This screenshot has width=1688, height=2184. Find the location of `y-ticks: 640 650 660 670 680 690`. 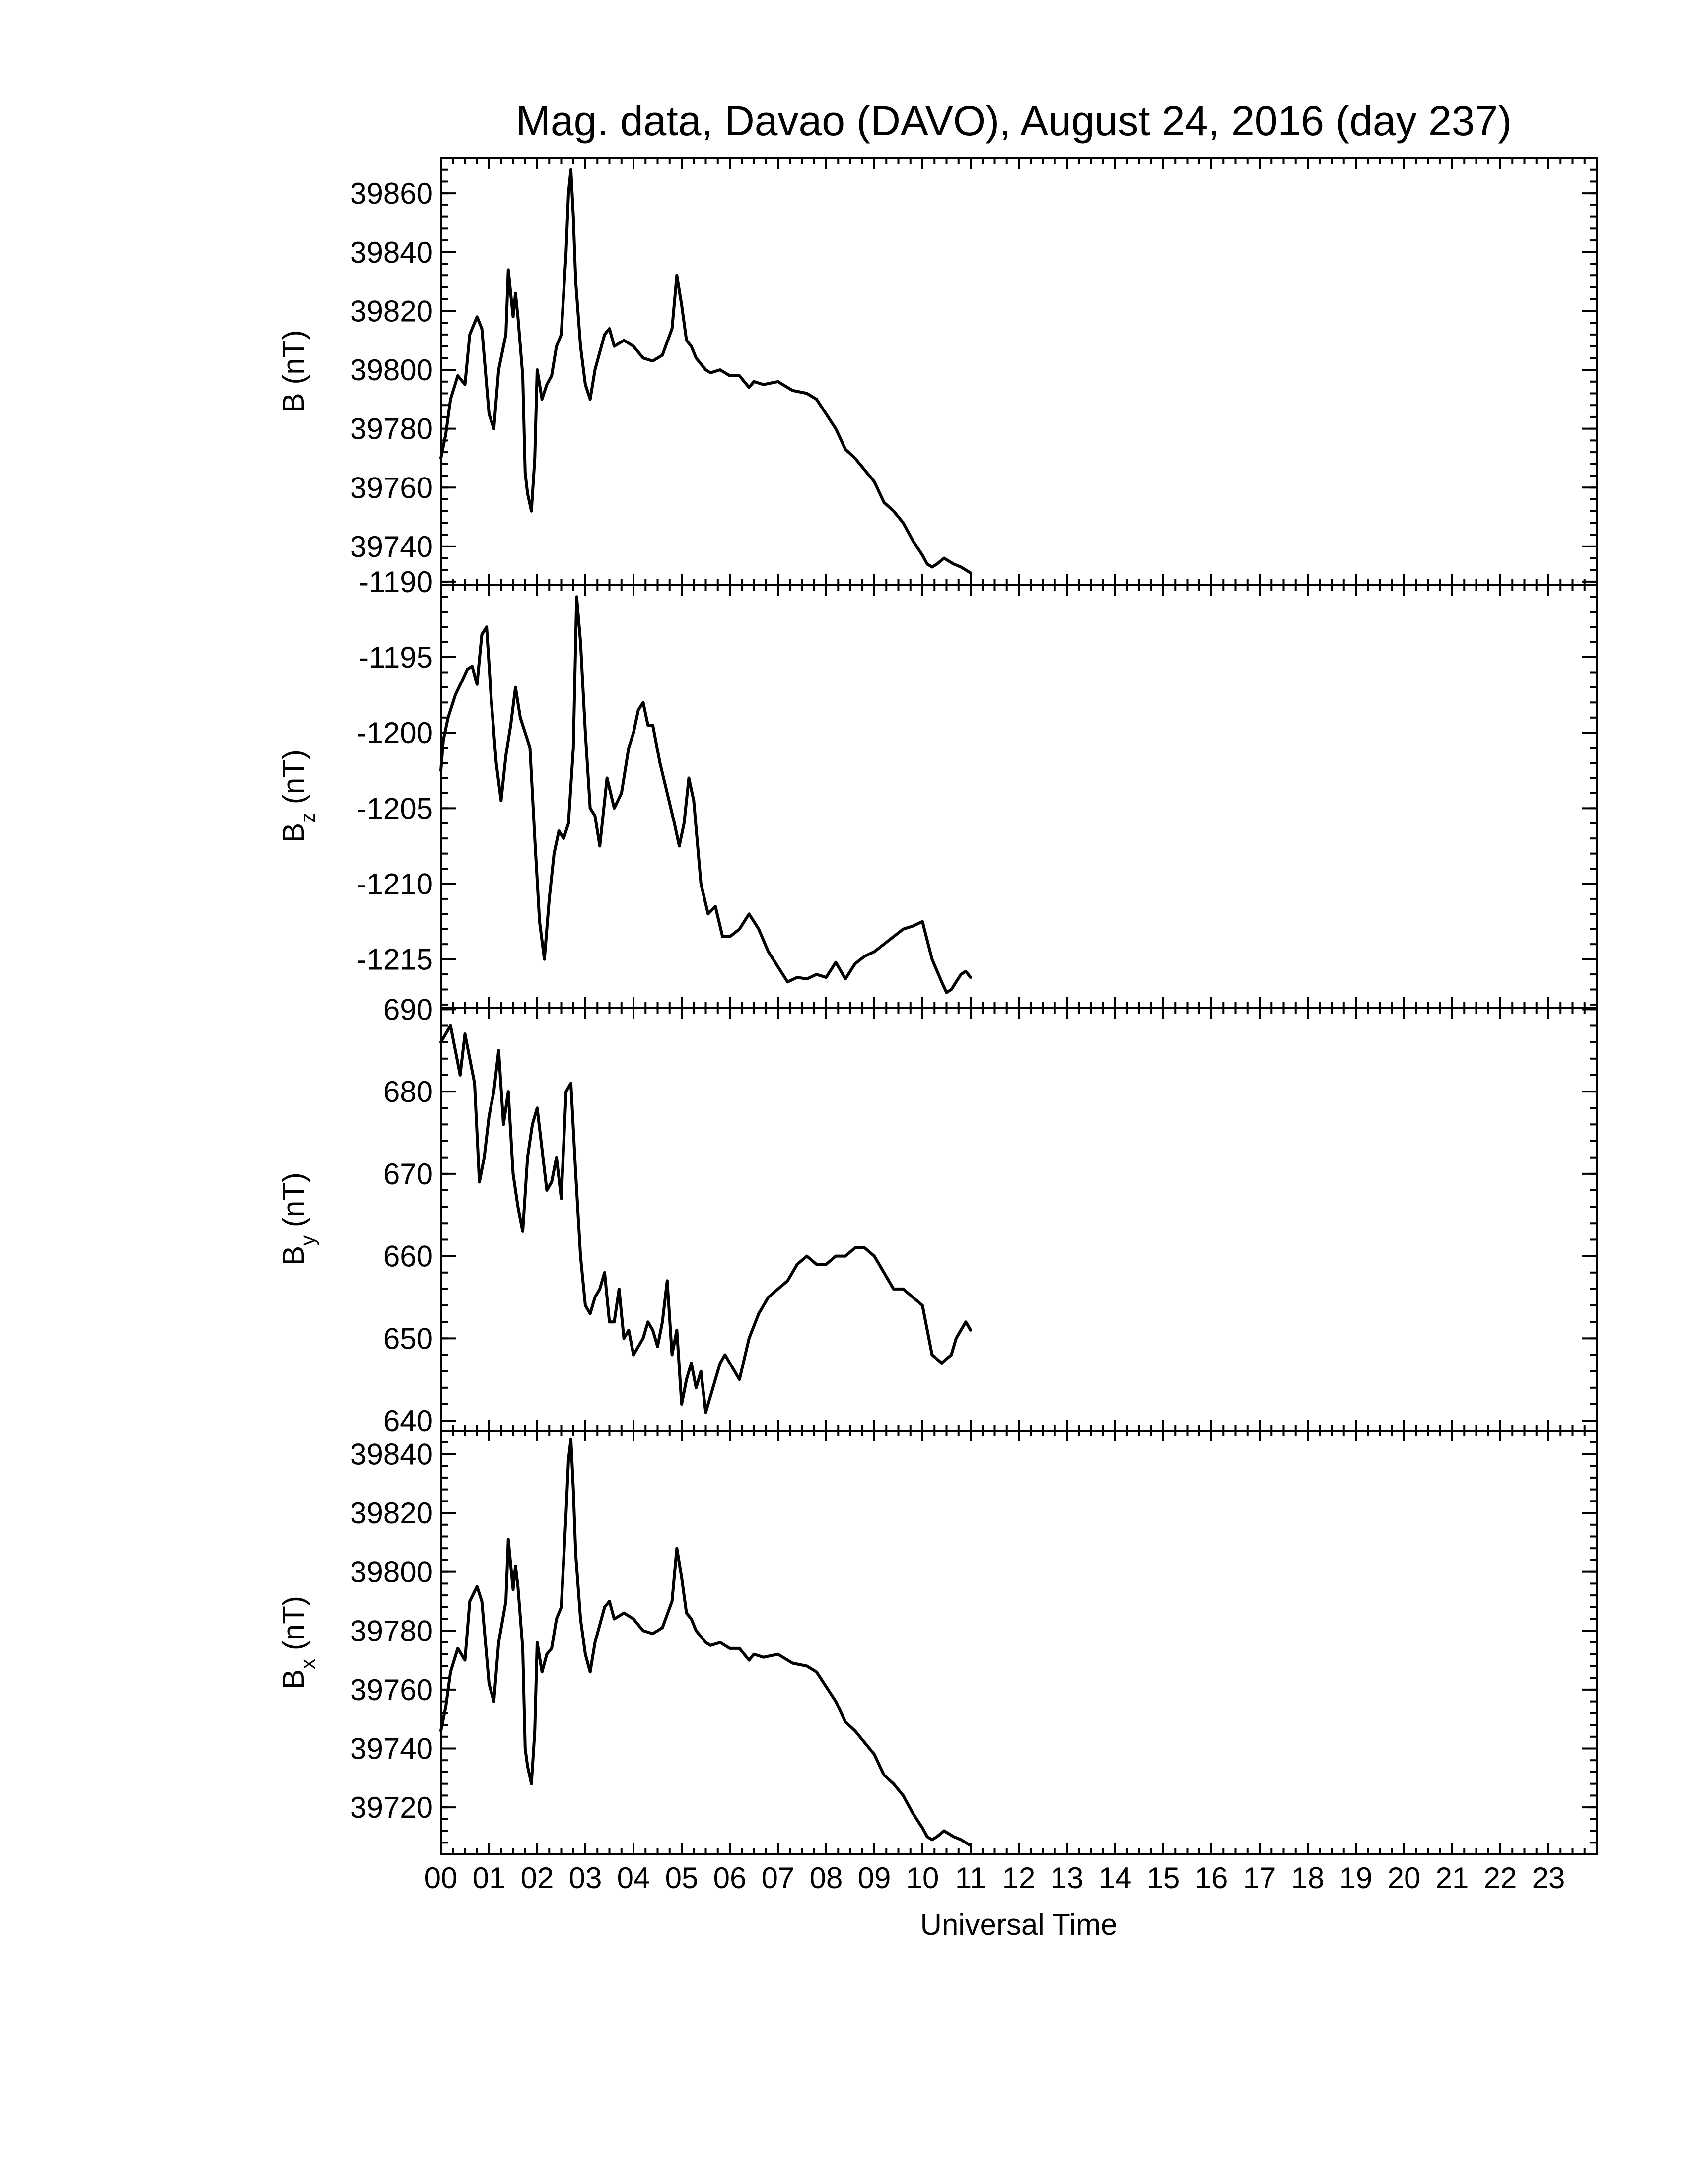

y-ticks: 640 650 660 670 680 690 is located at coordinates (990, 1215).